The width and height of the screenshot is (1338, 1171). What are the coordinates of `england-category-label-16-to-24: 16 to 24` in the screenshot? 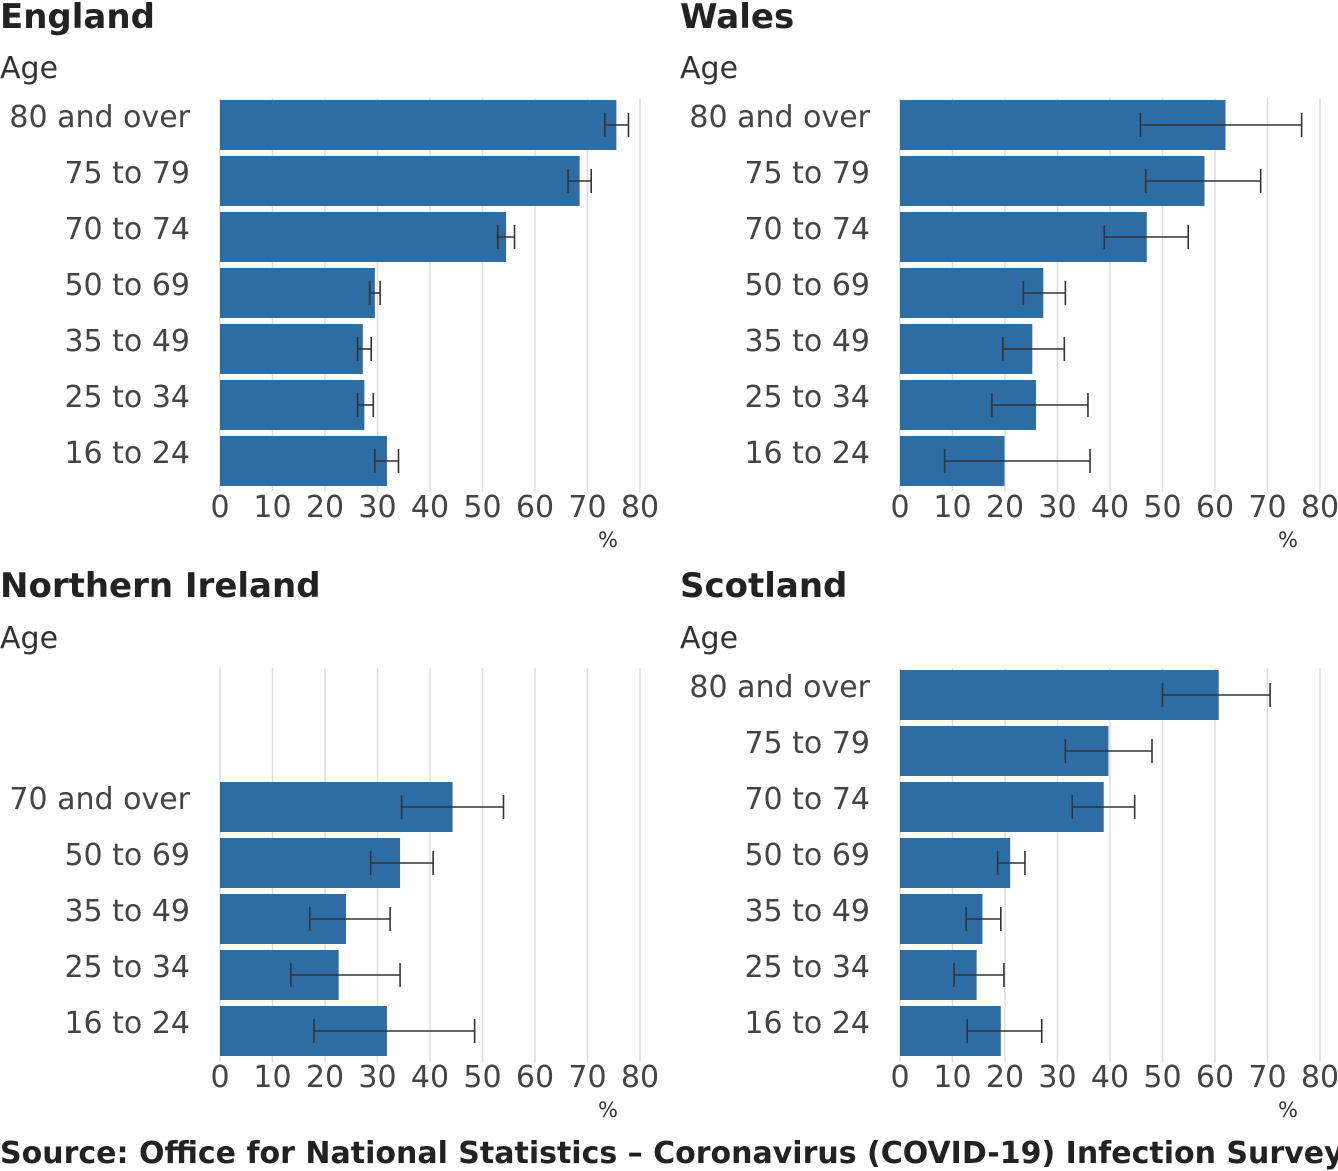 It's located at (127, 453).